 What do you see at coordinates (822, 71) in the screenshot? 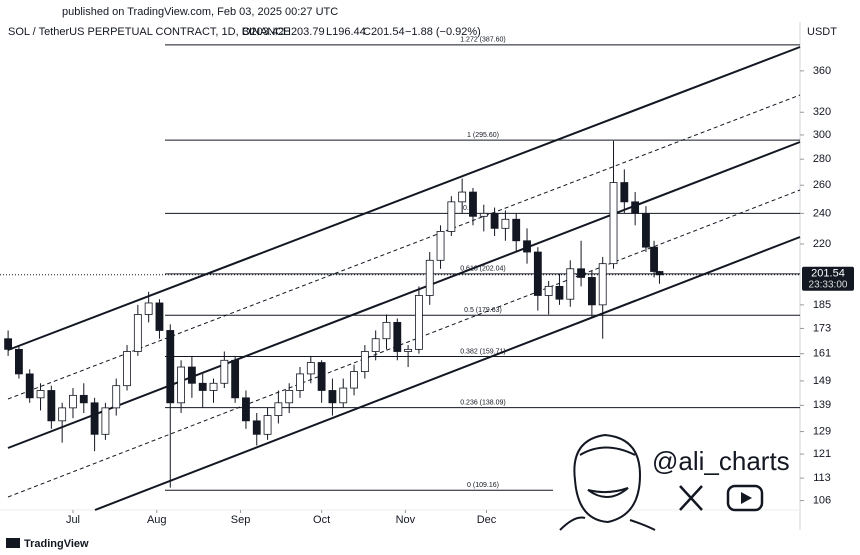
I see `y-tick-label: 360` at bounding box center [822, 71].